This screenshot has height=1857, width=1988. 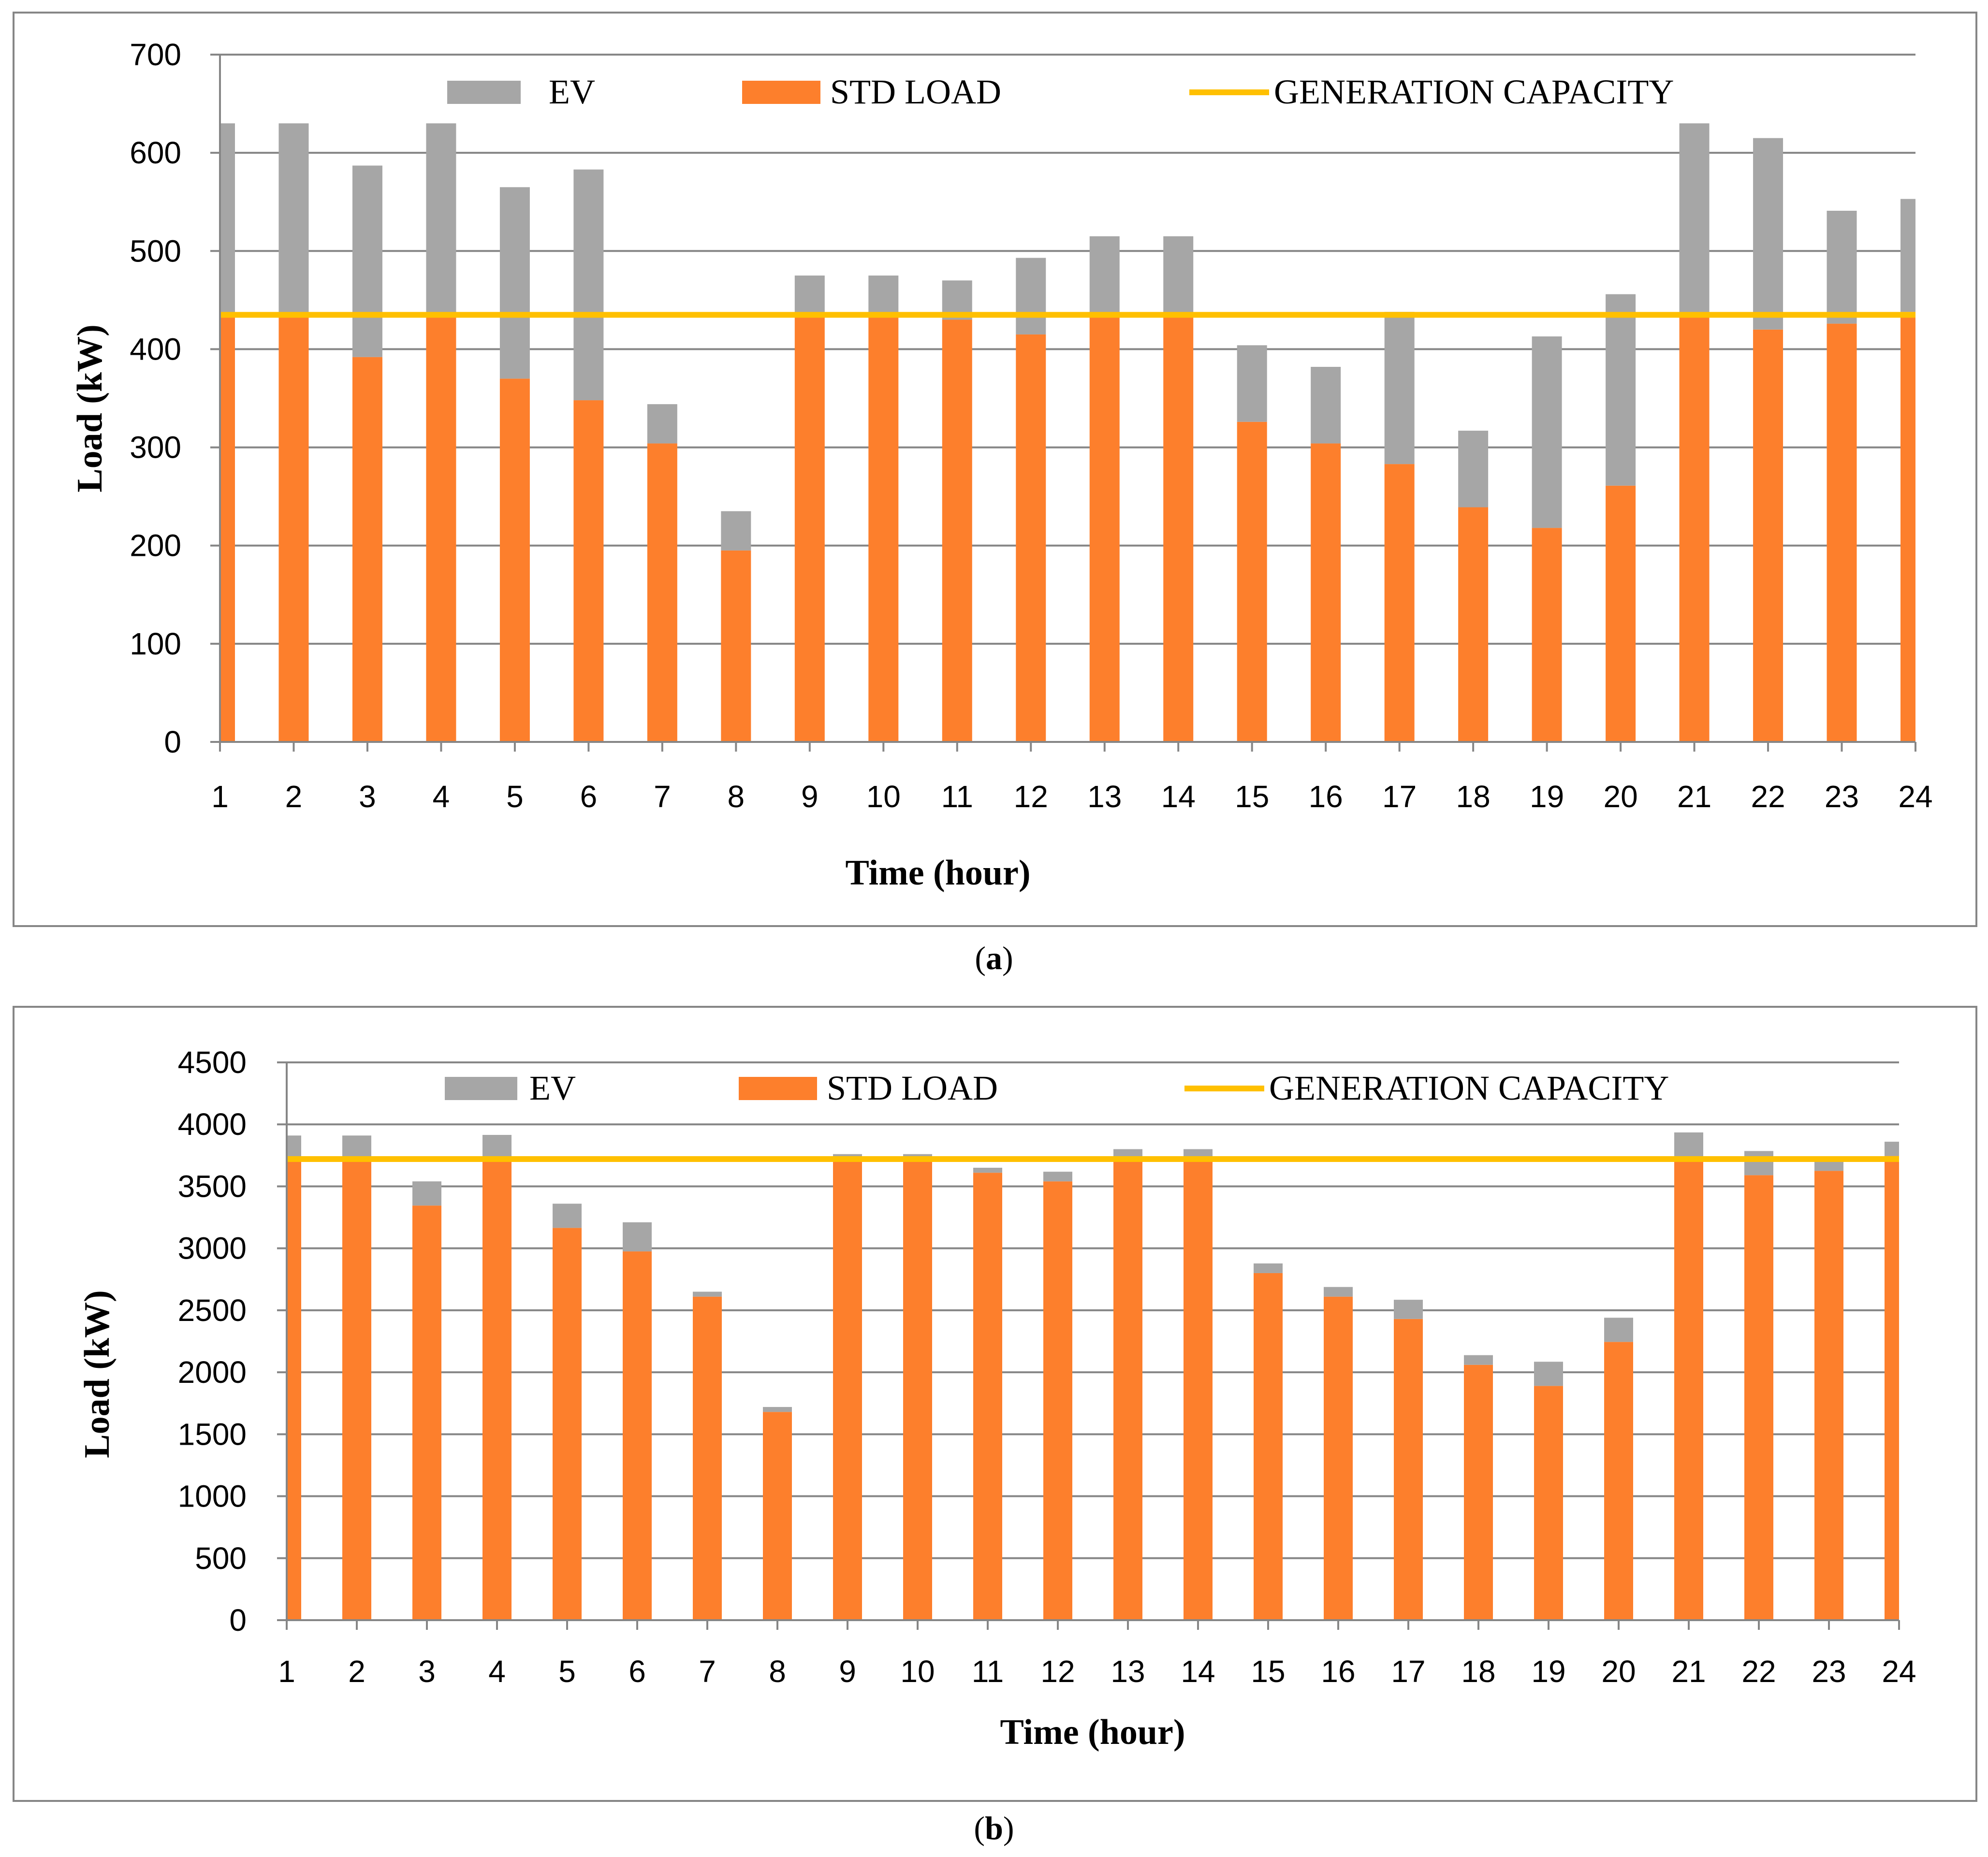 What do you see at coordinates (155, 152) in the screenshot?
I see `y-tick-label: 600` at bounding box center [155, 152].